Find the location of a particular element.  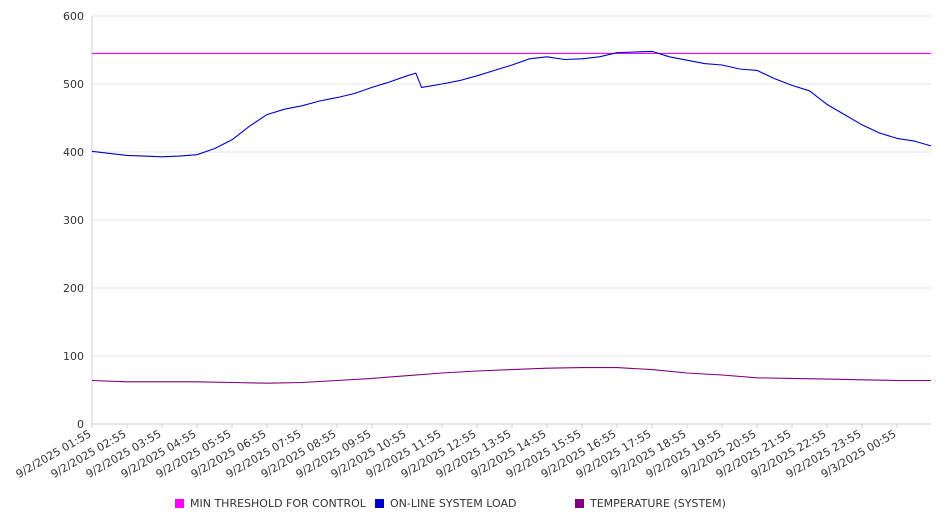

temperature-line is located at coordinates (511, 375).